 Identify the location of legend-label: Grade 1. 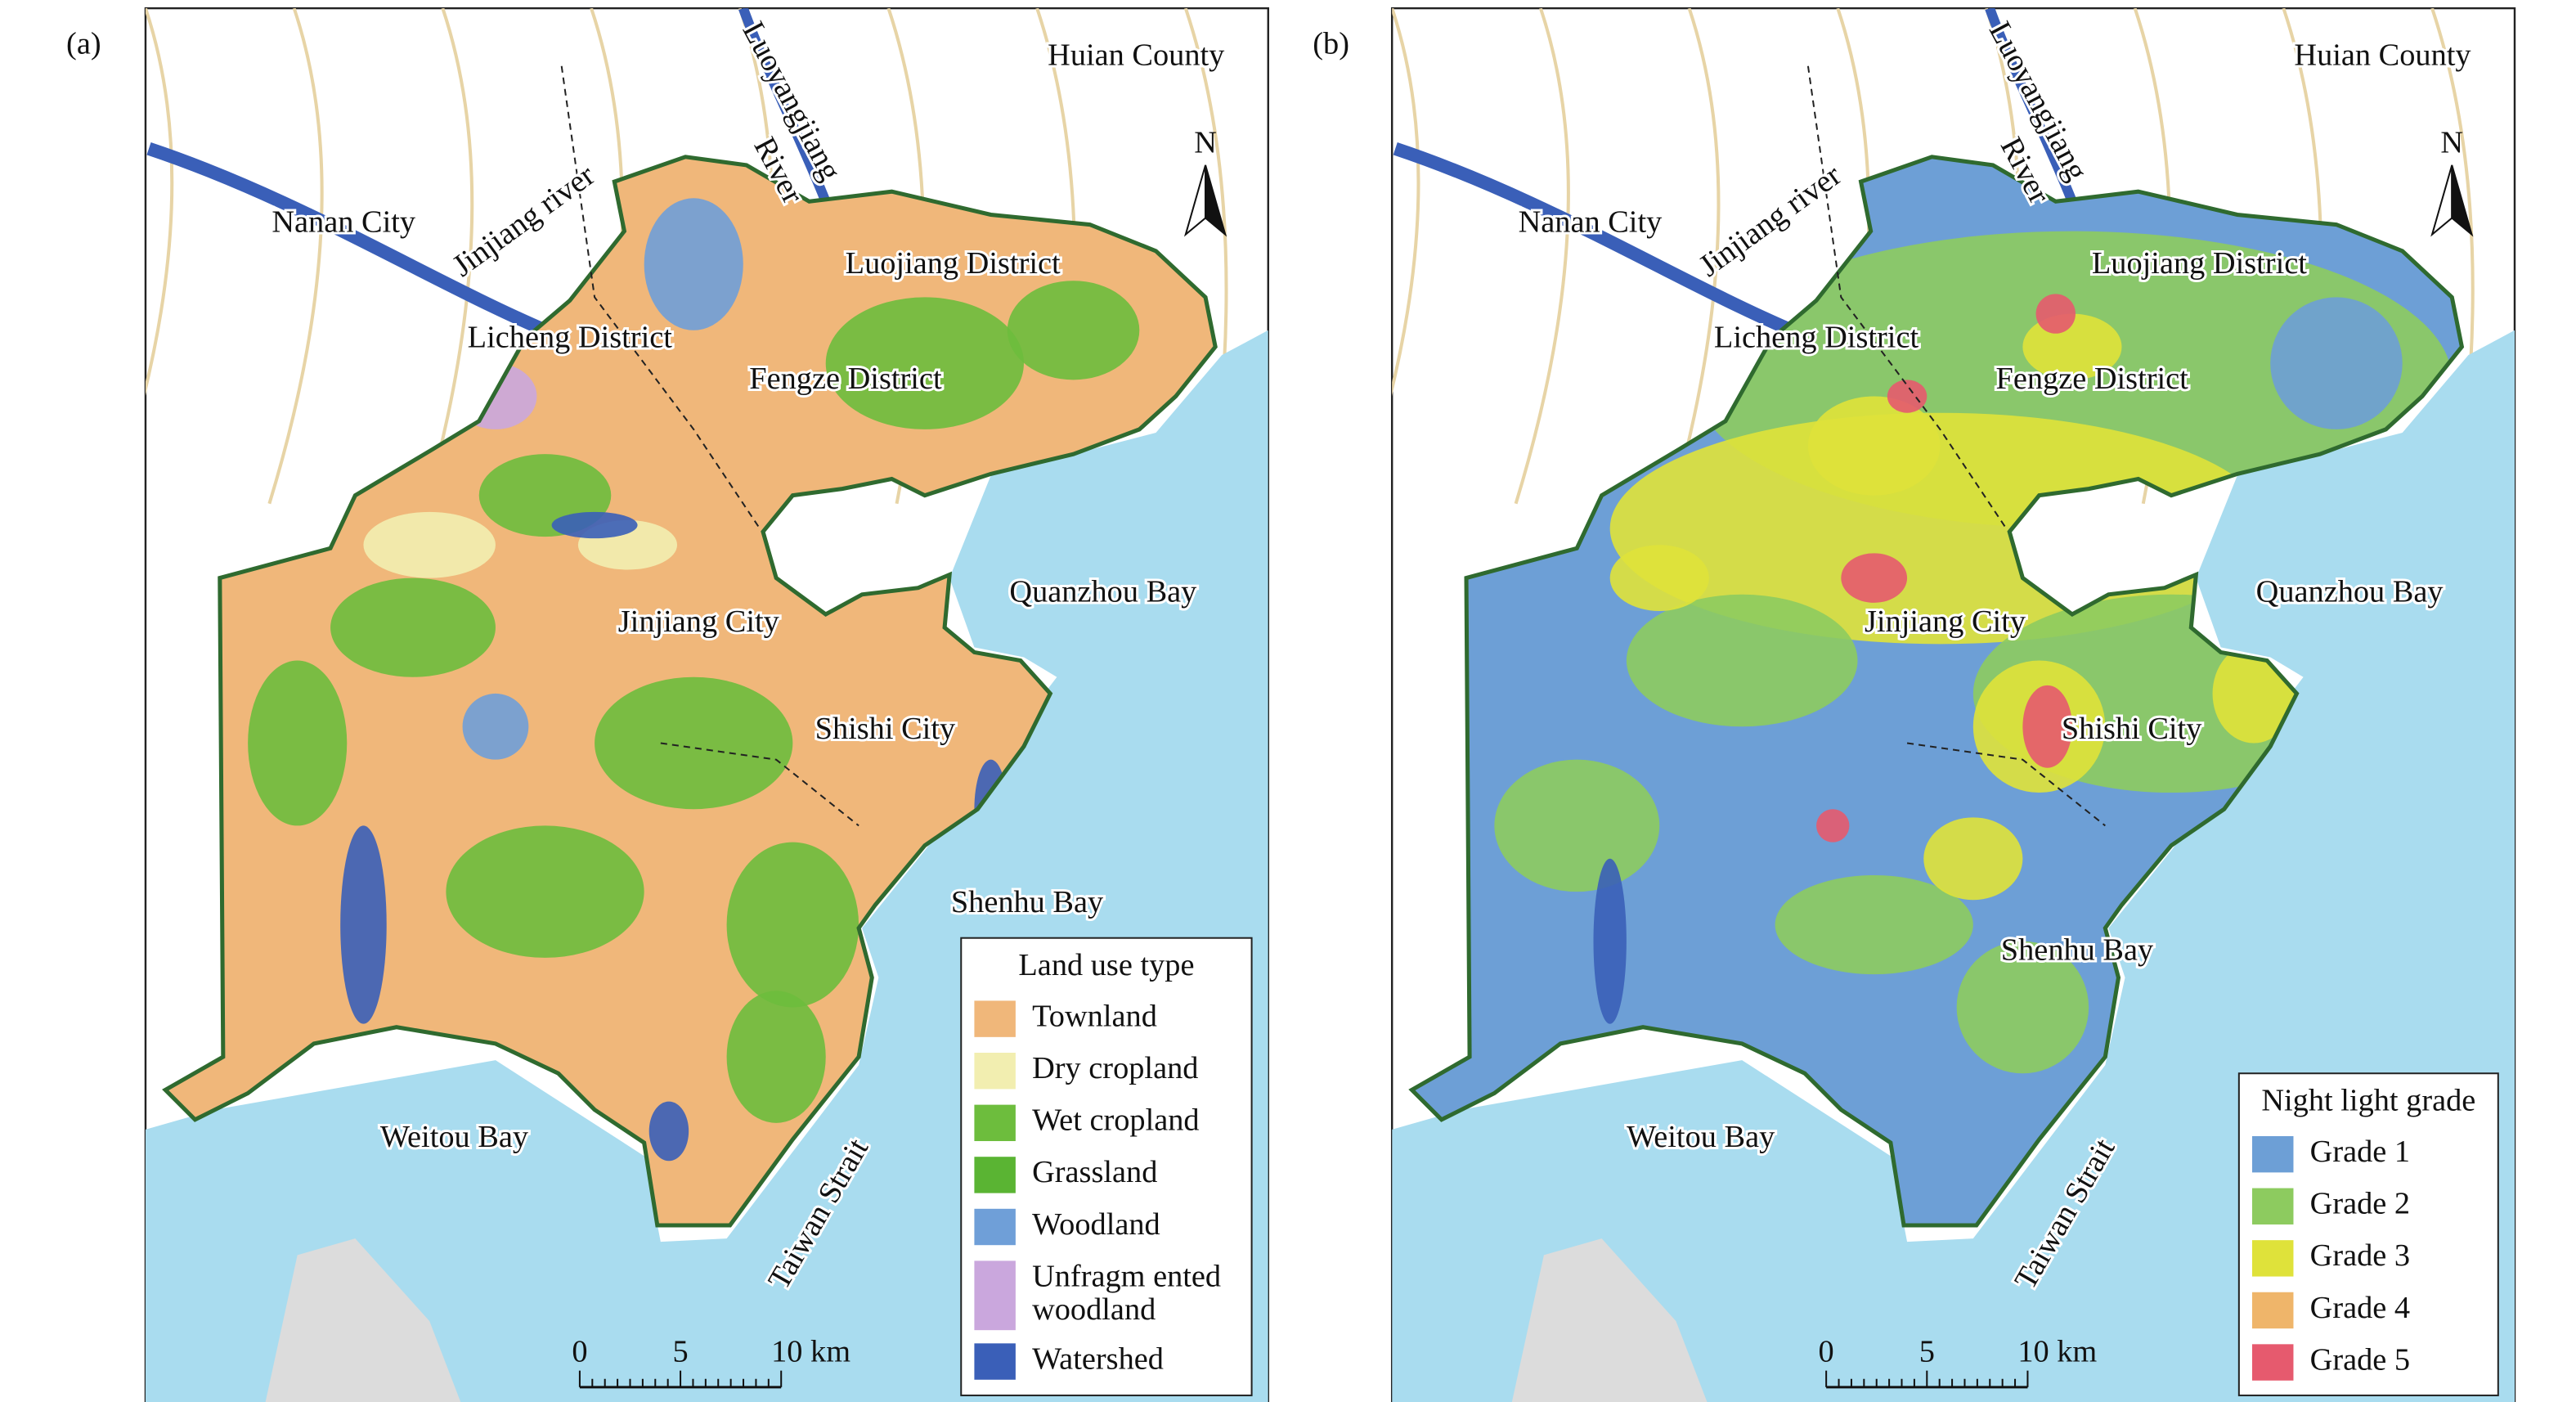
(2360, 1152).